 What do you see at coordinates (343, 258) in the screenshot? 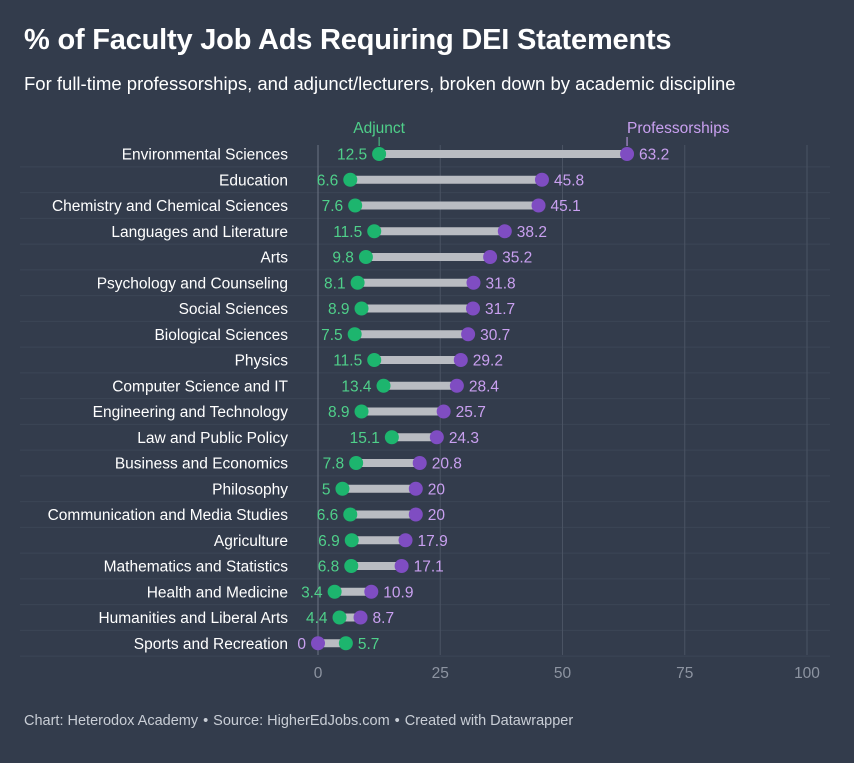
I see `adjunct-value-label: 9.8` at bounding box center [343, 258].